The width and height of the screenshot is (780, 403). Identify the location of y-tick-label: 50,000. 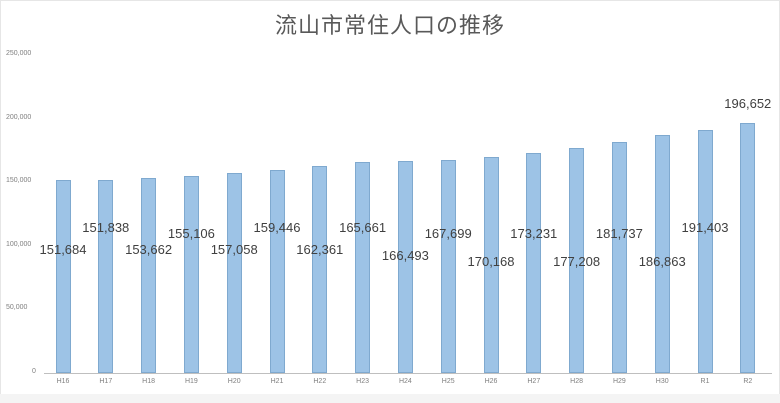
(17, 308).